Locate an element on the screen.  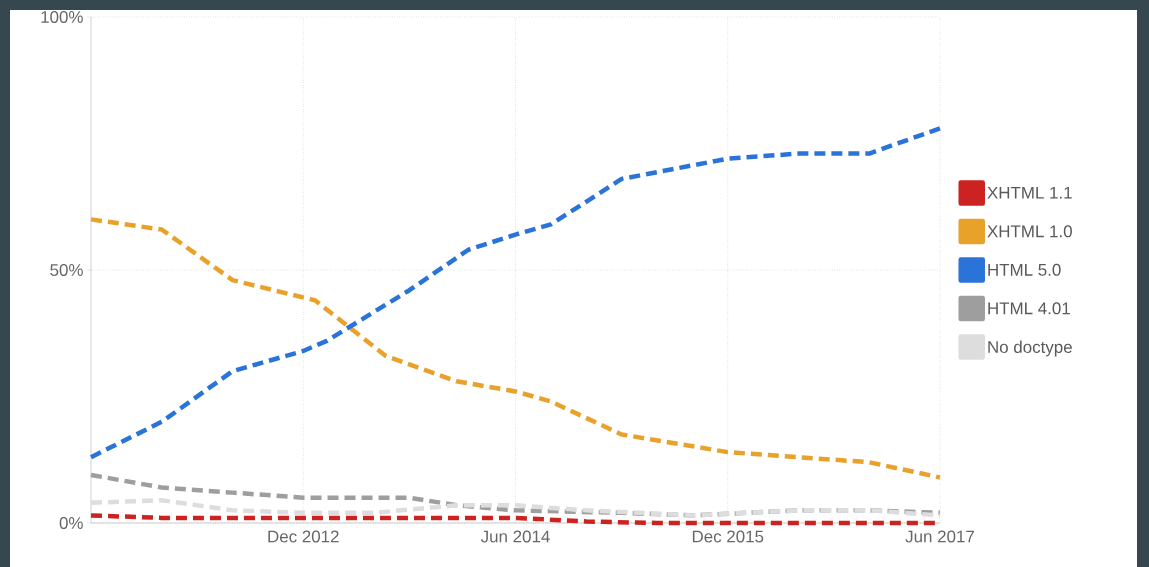
legend-label: No doctype is located at coordinates (1030, 348).